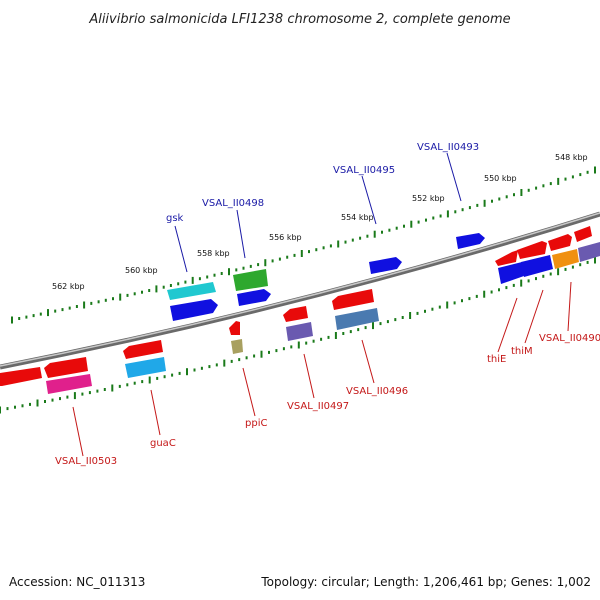 This screenshot has height=600, width=600. I want to click on label-vsal-ii0503: VSAL_II0503, so click(86, 461).